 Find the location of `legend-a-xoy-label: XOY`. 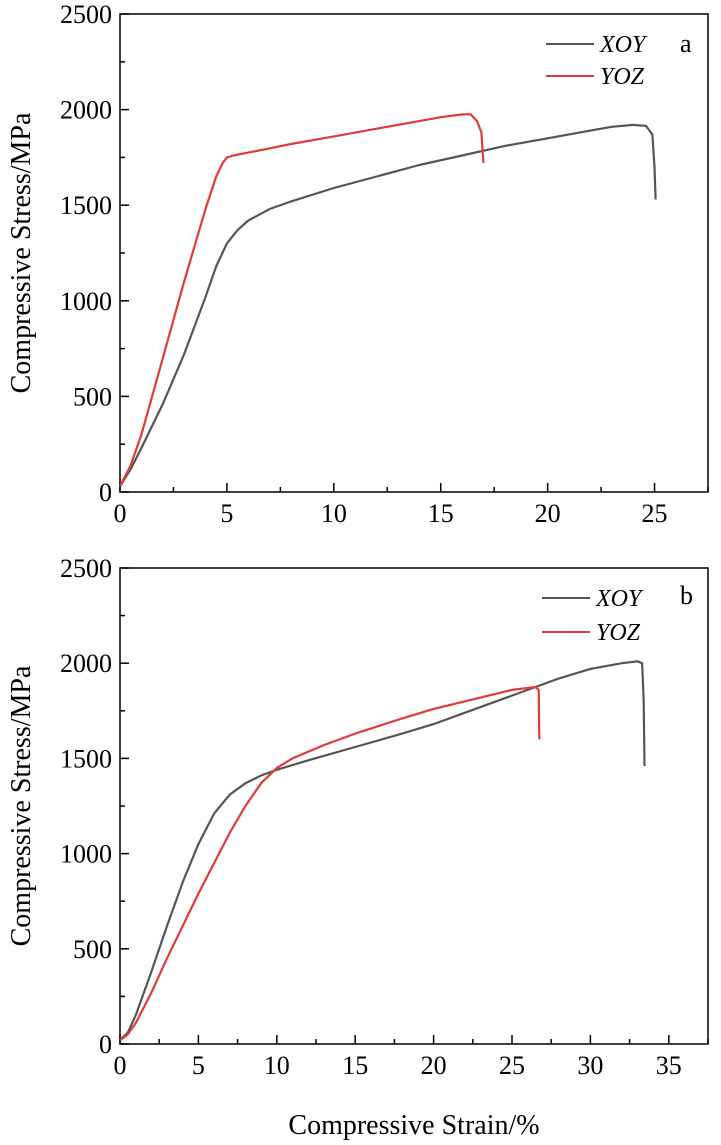

legend-a-xoy-label: XOY is located at coordinates (623, 45).